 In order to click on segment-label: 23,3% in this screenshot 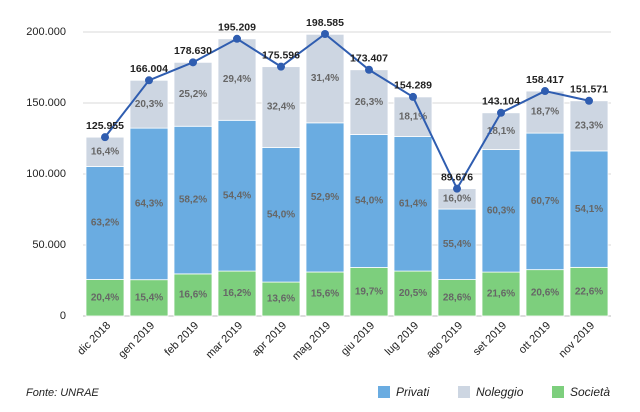, I will do `click(589, 125)`.